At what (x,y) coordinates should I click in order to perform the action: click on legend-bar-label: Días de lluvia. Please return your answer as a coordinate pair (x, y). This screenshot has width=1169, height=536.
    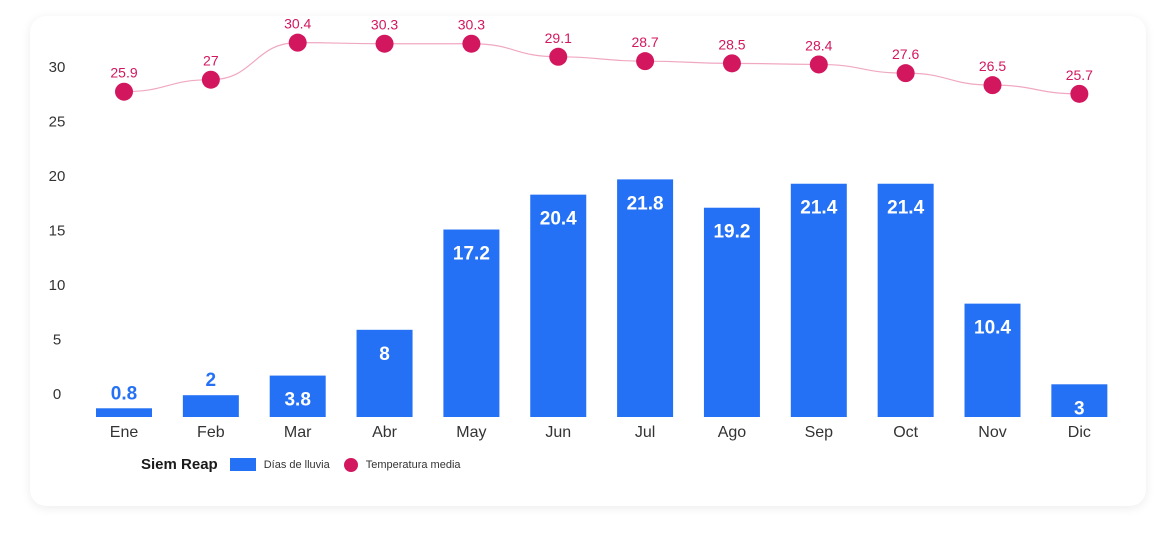
    Looking at the image, I should click on (296, 464).